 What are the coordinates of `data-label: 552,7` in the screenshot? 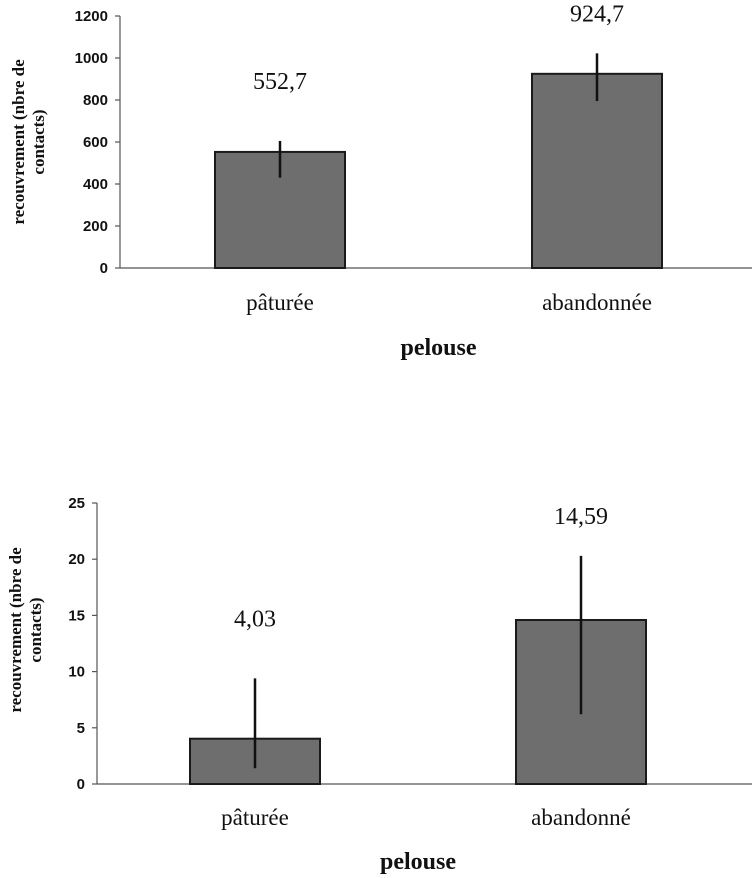 It's located at (280, 82).